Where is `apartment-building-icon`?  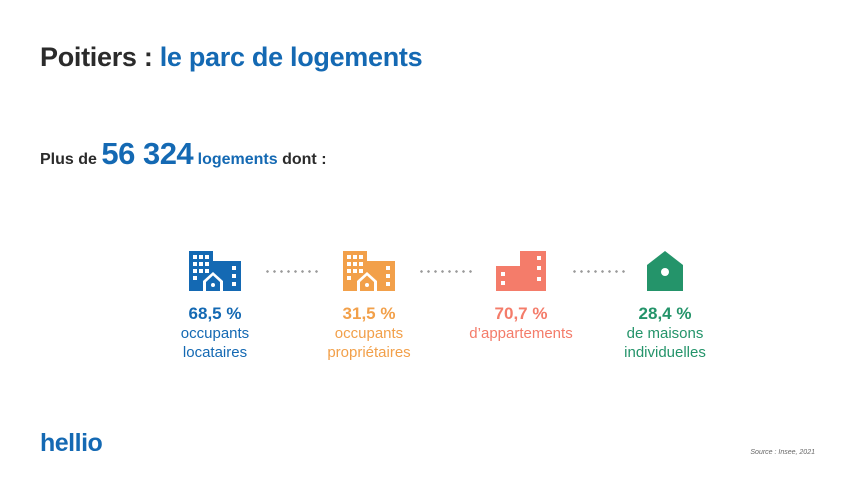
apartment-building-icon is located at coordinates (521, 267).